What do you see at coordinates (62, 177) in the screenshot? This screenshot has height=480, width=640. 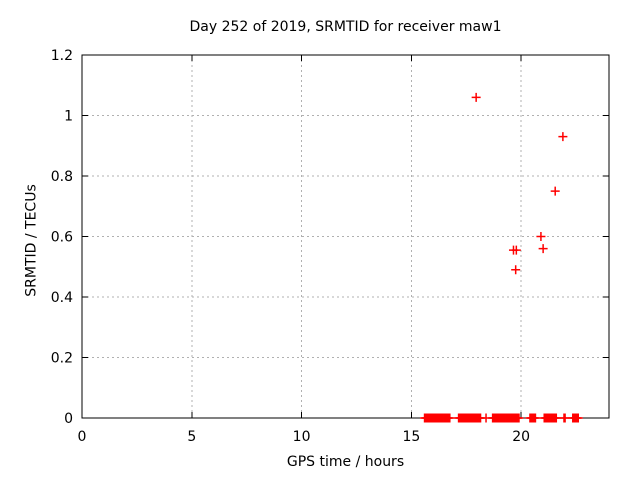 I see `y-tick-label: 0.8` at bounding box center [62, 177].